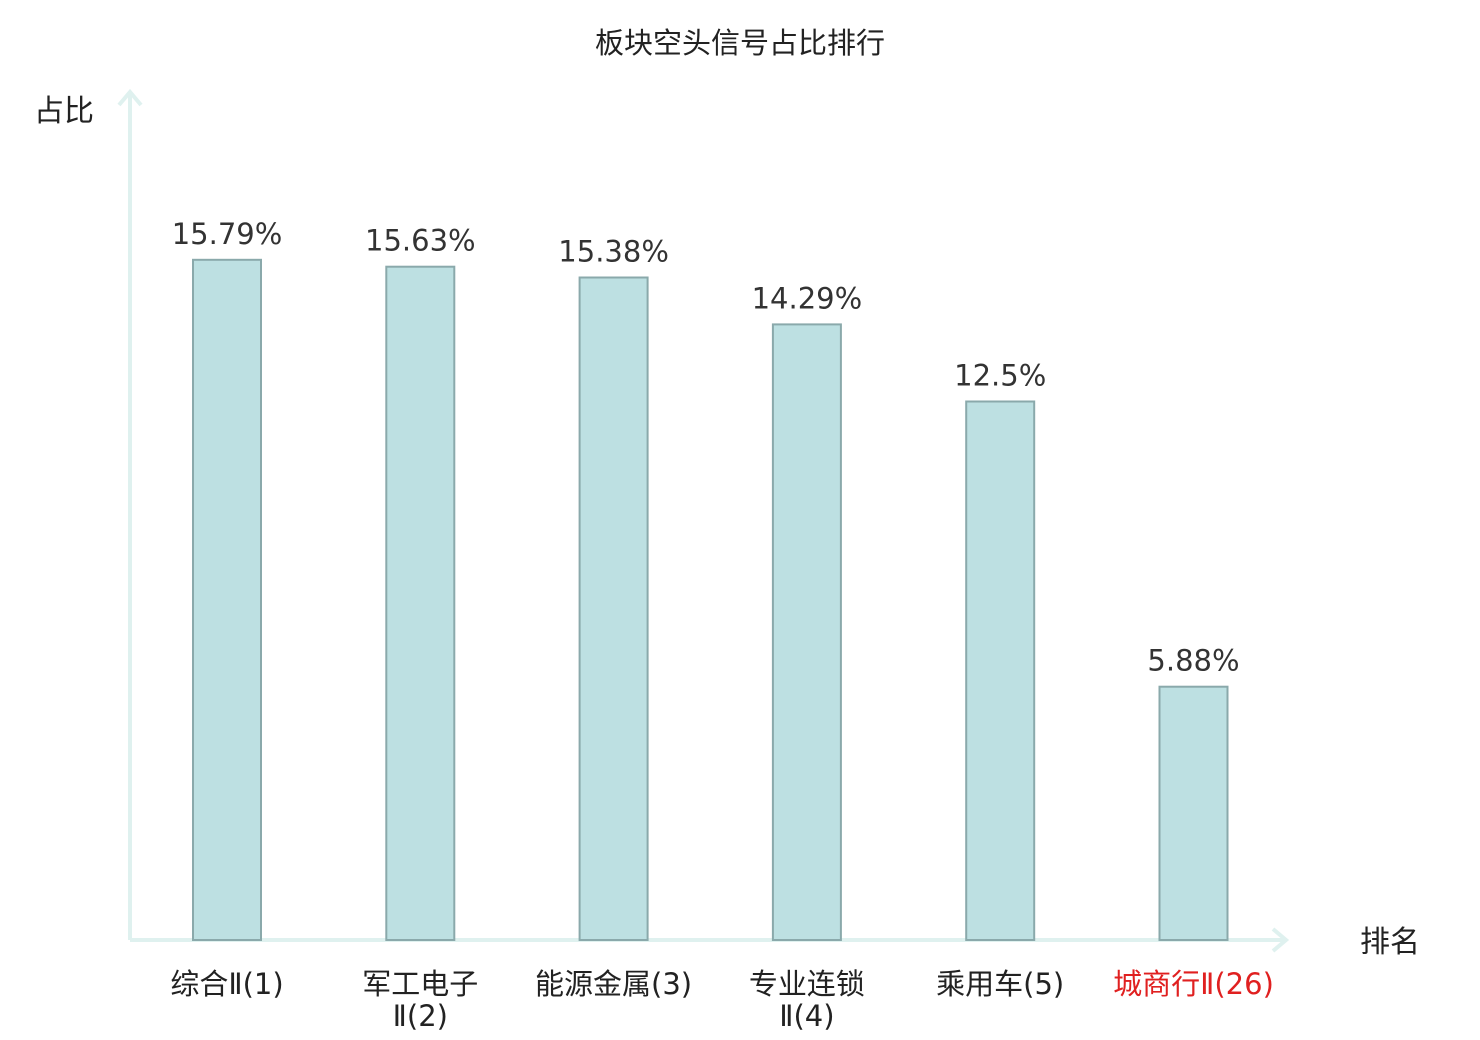  I want to click on category-label: 能源金属(3), so click(613, 984).